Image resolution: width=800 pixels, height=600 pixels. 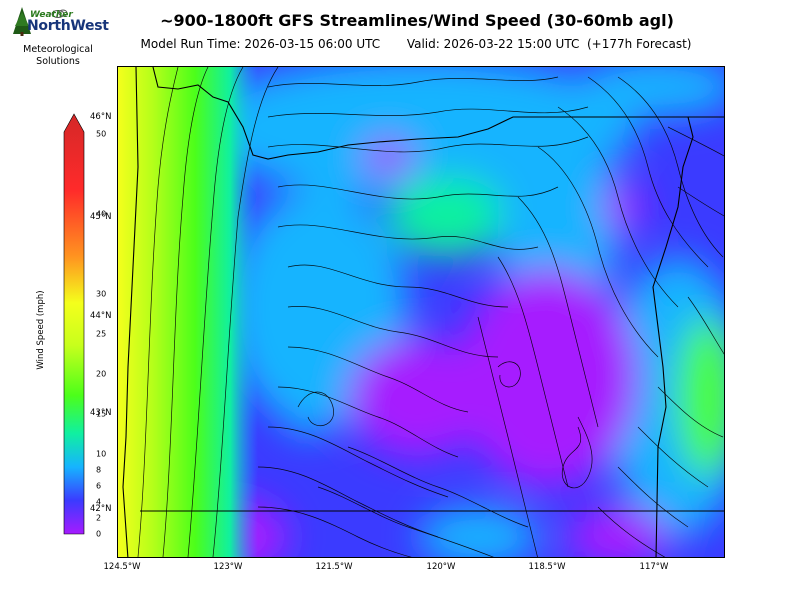 I want to click on cbar-tick-15: 15, so click(x=101, y=414).